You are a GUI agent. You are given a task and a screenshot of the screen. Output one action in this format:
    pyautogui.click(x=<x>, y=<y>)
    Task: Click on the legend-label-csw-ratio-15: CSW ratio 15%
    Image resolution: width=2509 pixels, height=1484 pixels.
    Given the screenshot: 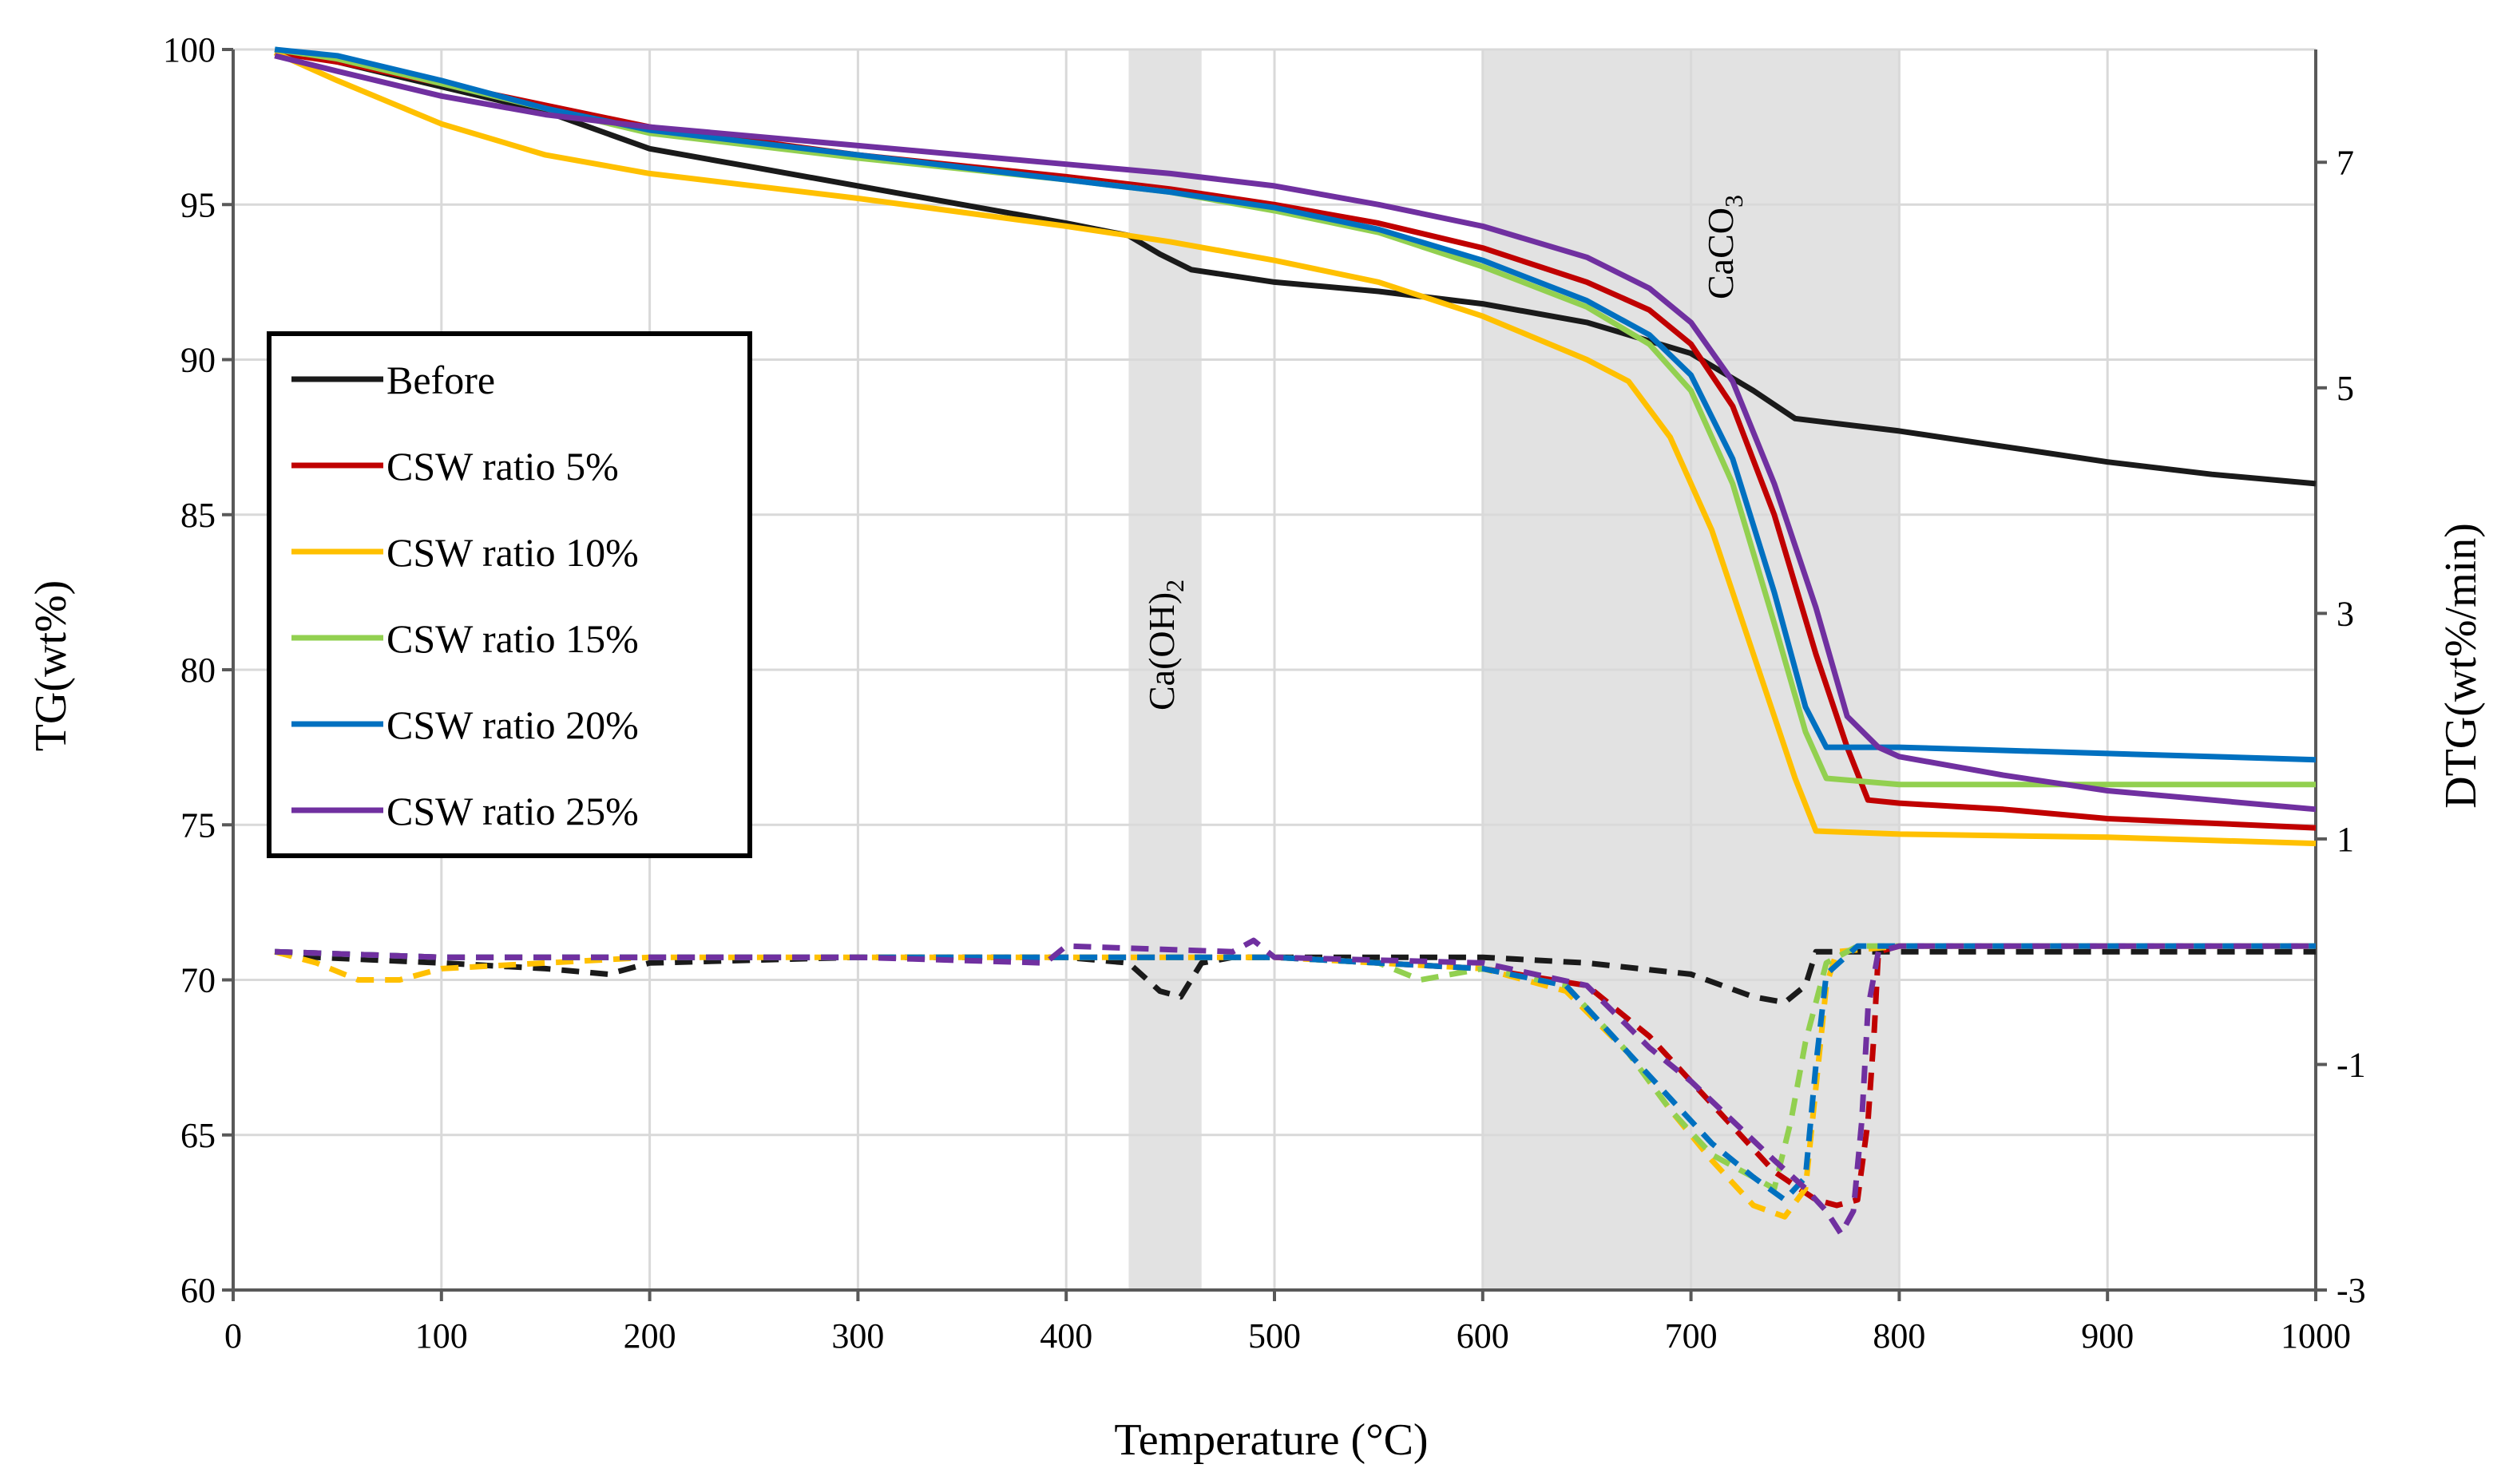 What is the action you would take?
    pyautogui.click(x=512, y=638)
    